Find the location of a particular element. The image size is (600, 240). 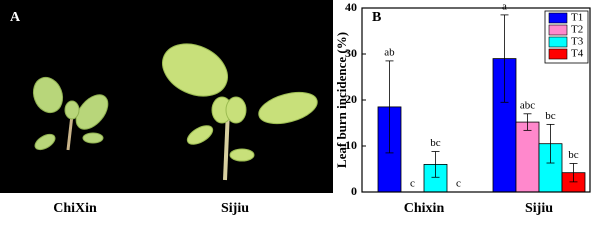

legend-label: T4 is located at coordinates (577, 54).